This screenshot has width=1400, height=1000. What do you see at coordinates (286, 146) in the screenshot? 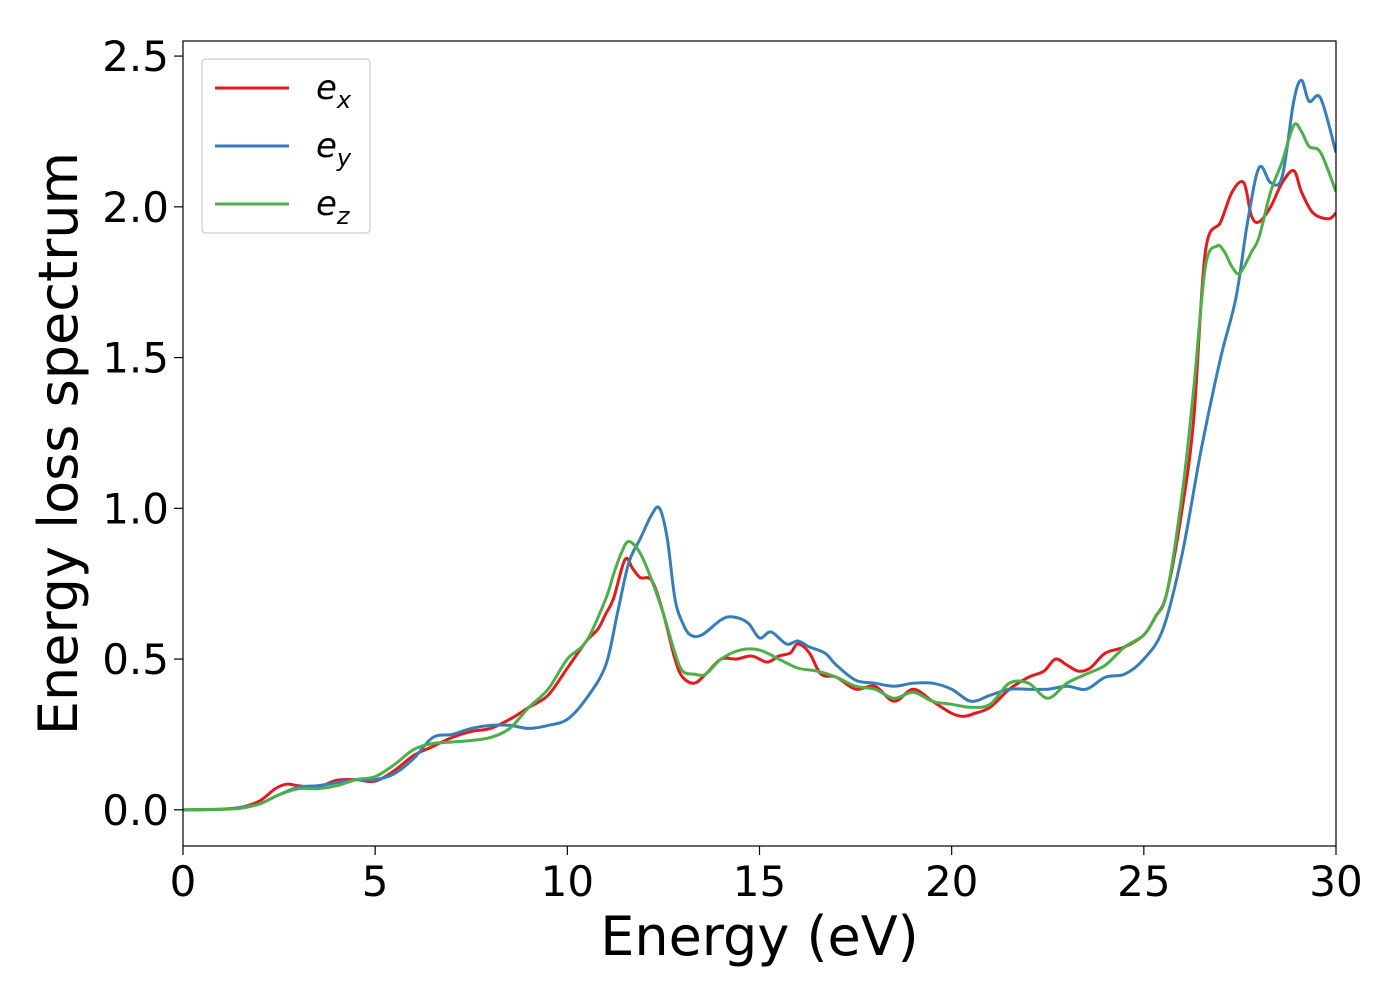
I see `legend: ex ey ez` at bounding box center [286, 146].